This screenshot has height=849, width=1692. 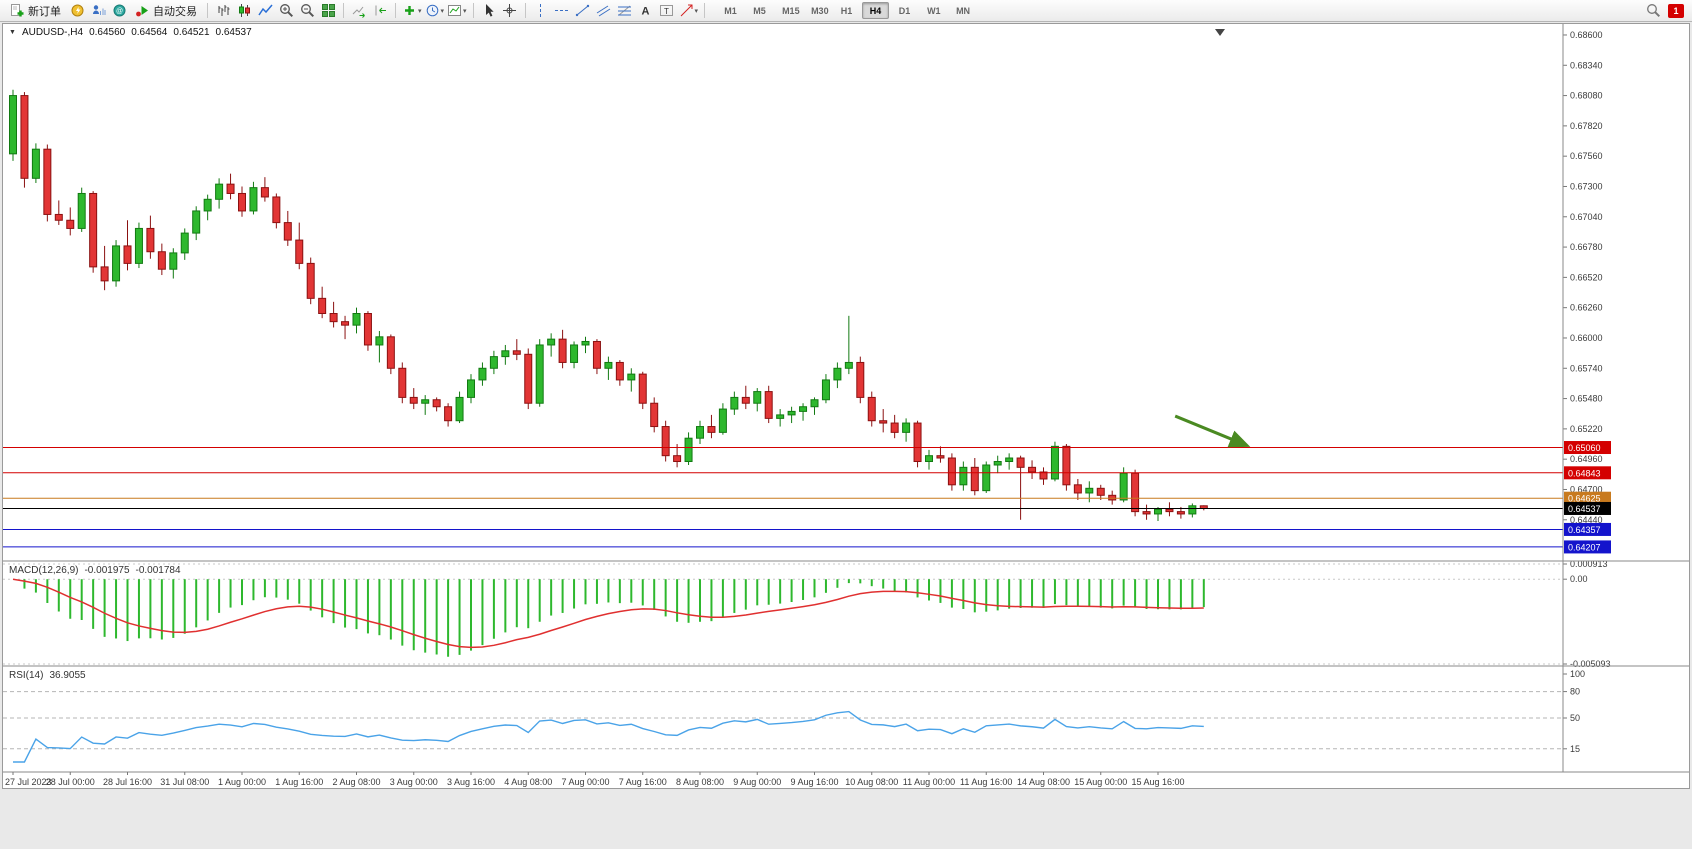 I want to click on svg-text: 0.64960, so click(x=1586, y=459).